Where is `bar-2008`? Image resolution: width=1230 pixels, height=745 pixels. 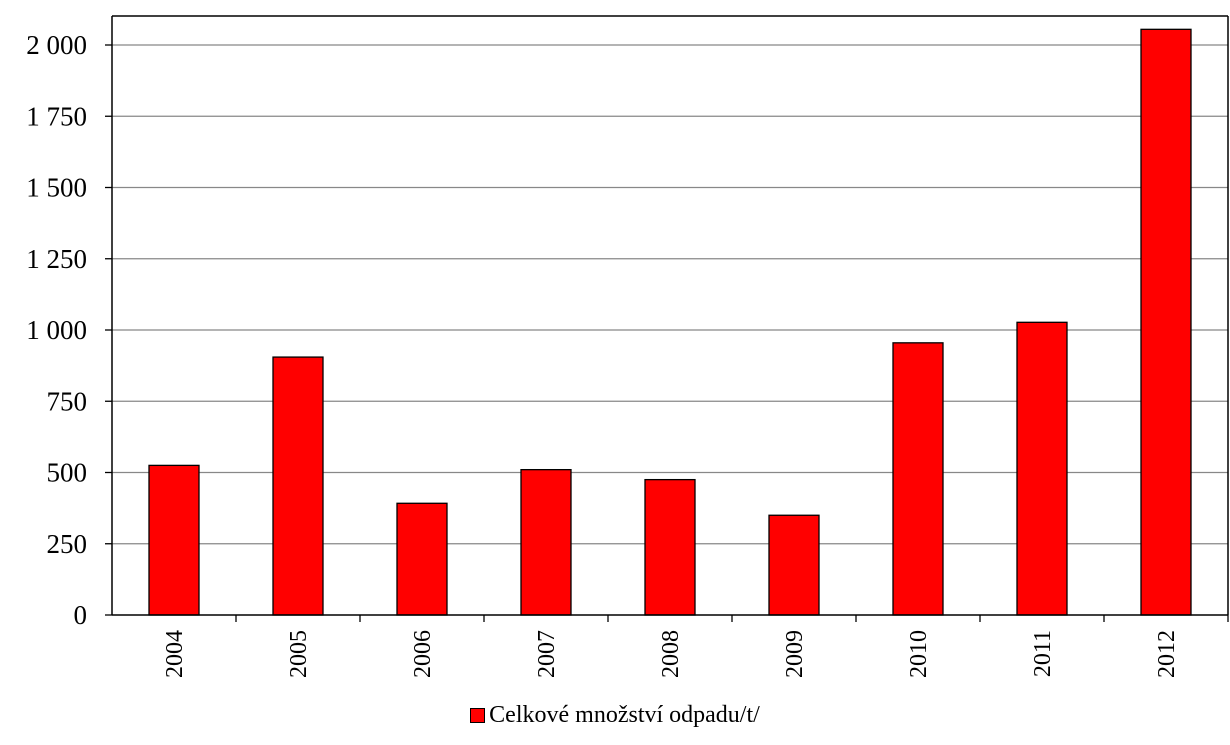
bar-2008 is located at coordinates (670, 547).